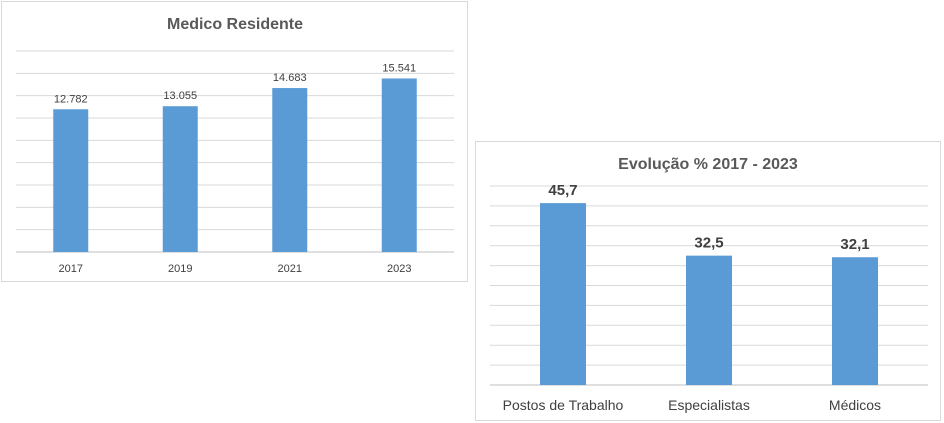 This screenshot has width=944, height=423. Describe the element at coordinates (290, 269) in the screenshot. I see `x-tick-label: 2021` at that location.